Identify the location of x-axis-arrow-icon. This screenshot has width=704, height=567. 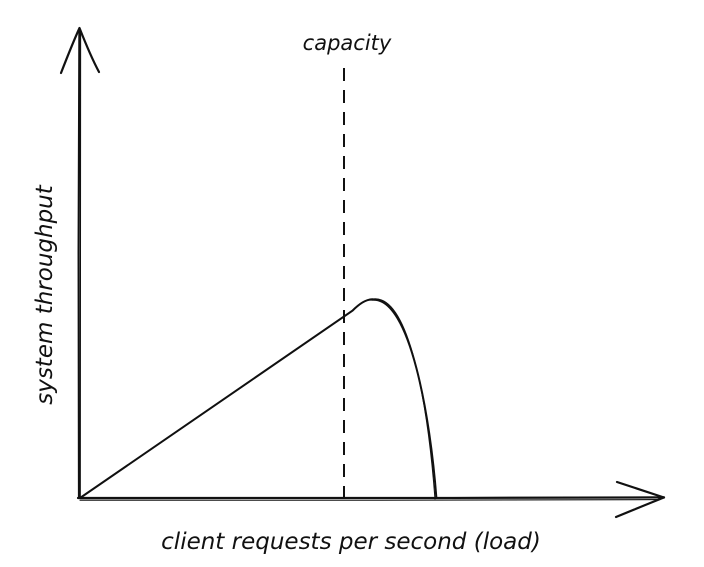
(640, 499).